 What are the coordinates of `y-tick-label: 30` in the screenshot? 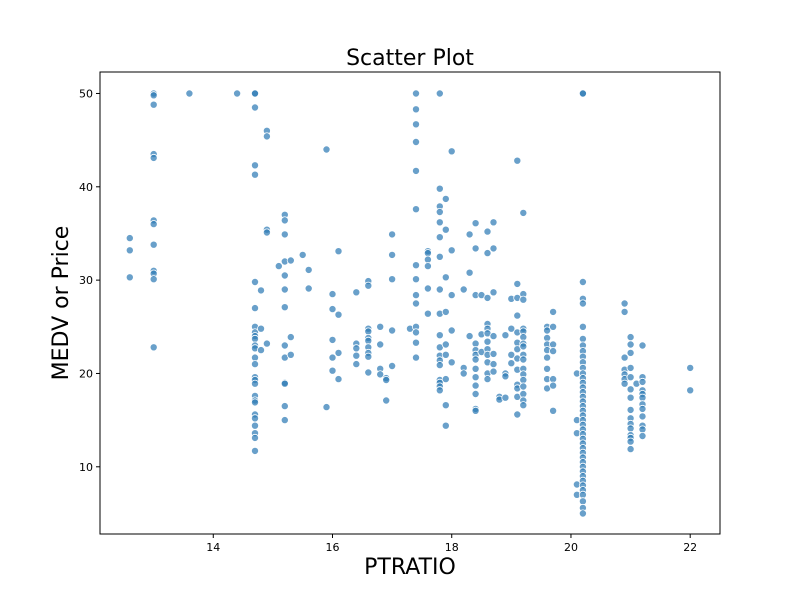 It's located at (86, 280).